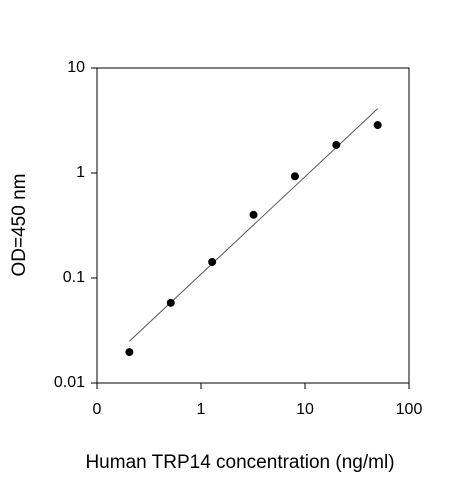  What do you see at coordinates (19, 225) in the screenshot?
I see `y-axis-title: OD=450 nm` at bounding box center [19, 225].